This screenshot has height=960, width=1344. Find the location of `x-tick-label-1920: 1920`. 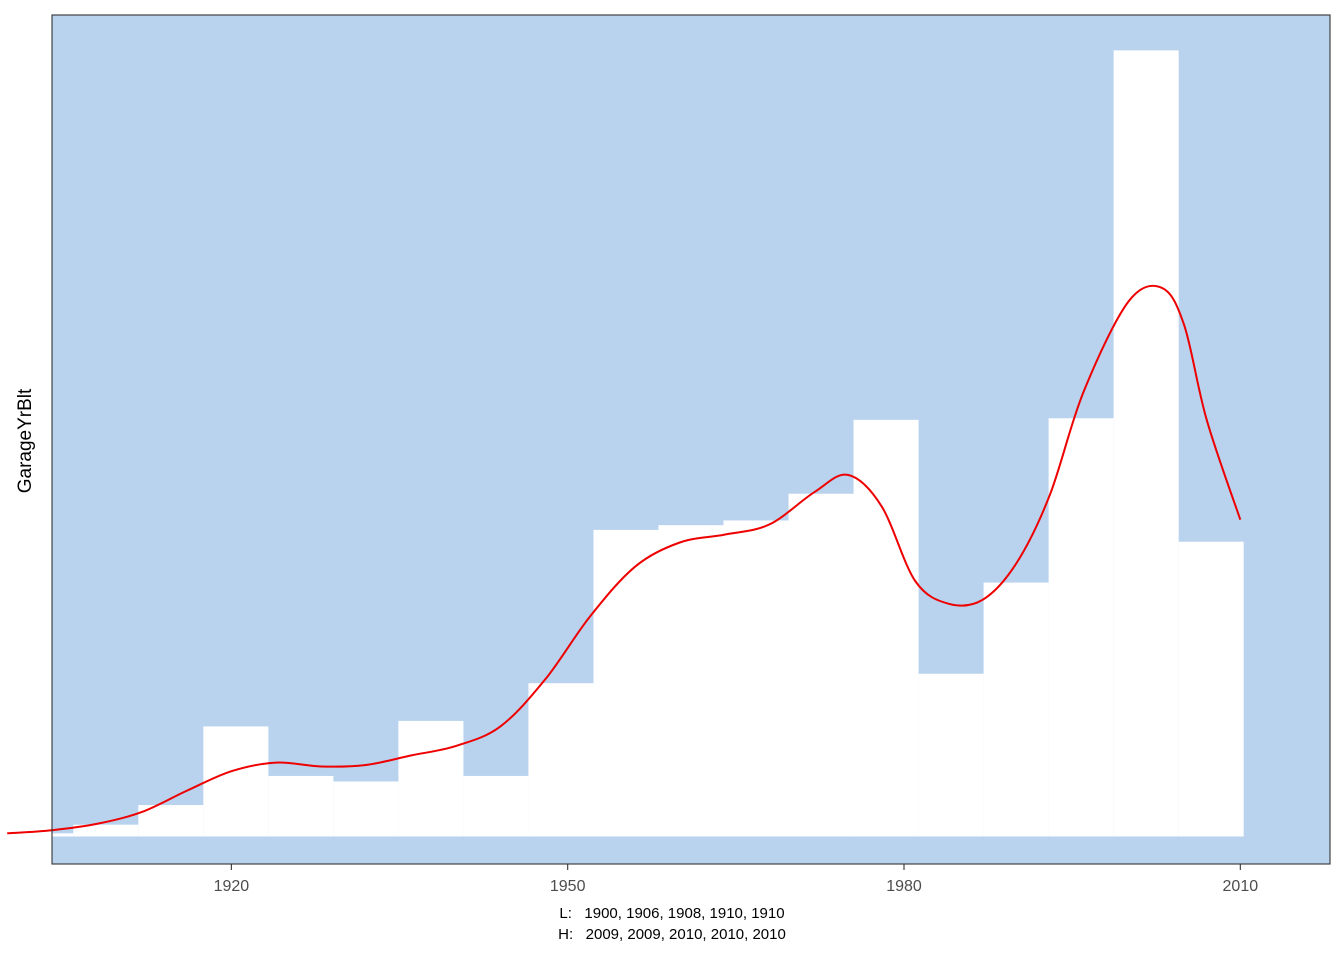

x-tick-label-1920: 1920 is located at coordinates (232, 886).